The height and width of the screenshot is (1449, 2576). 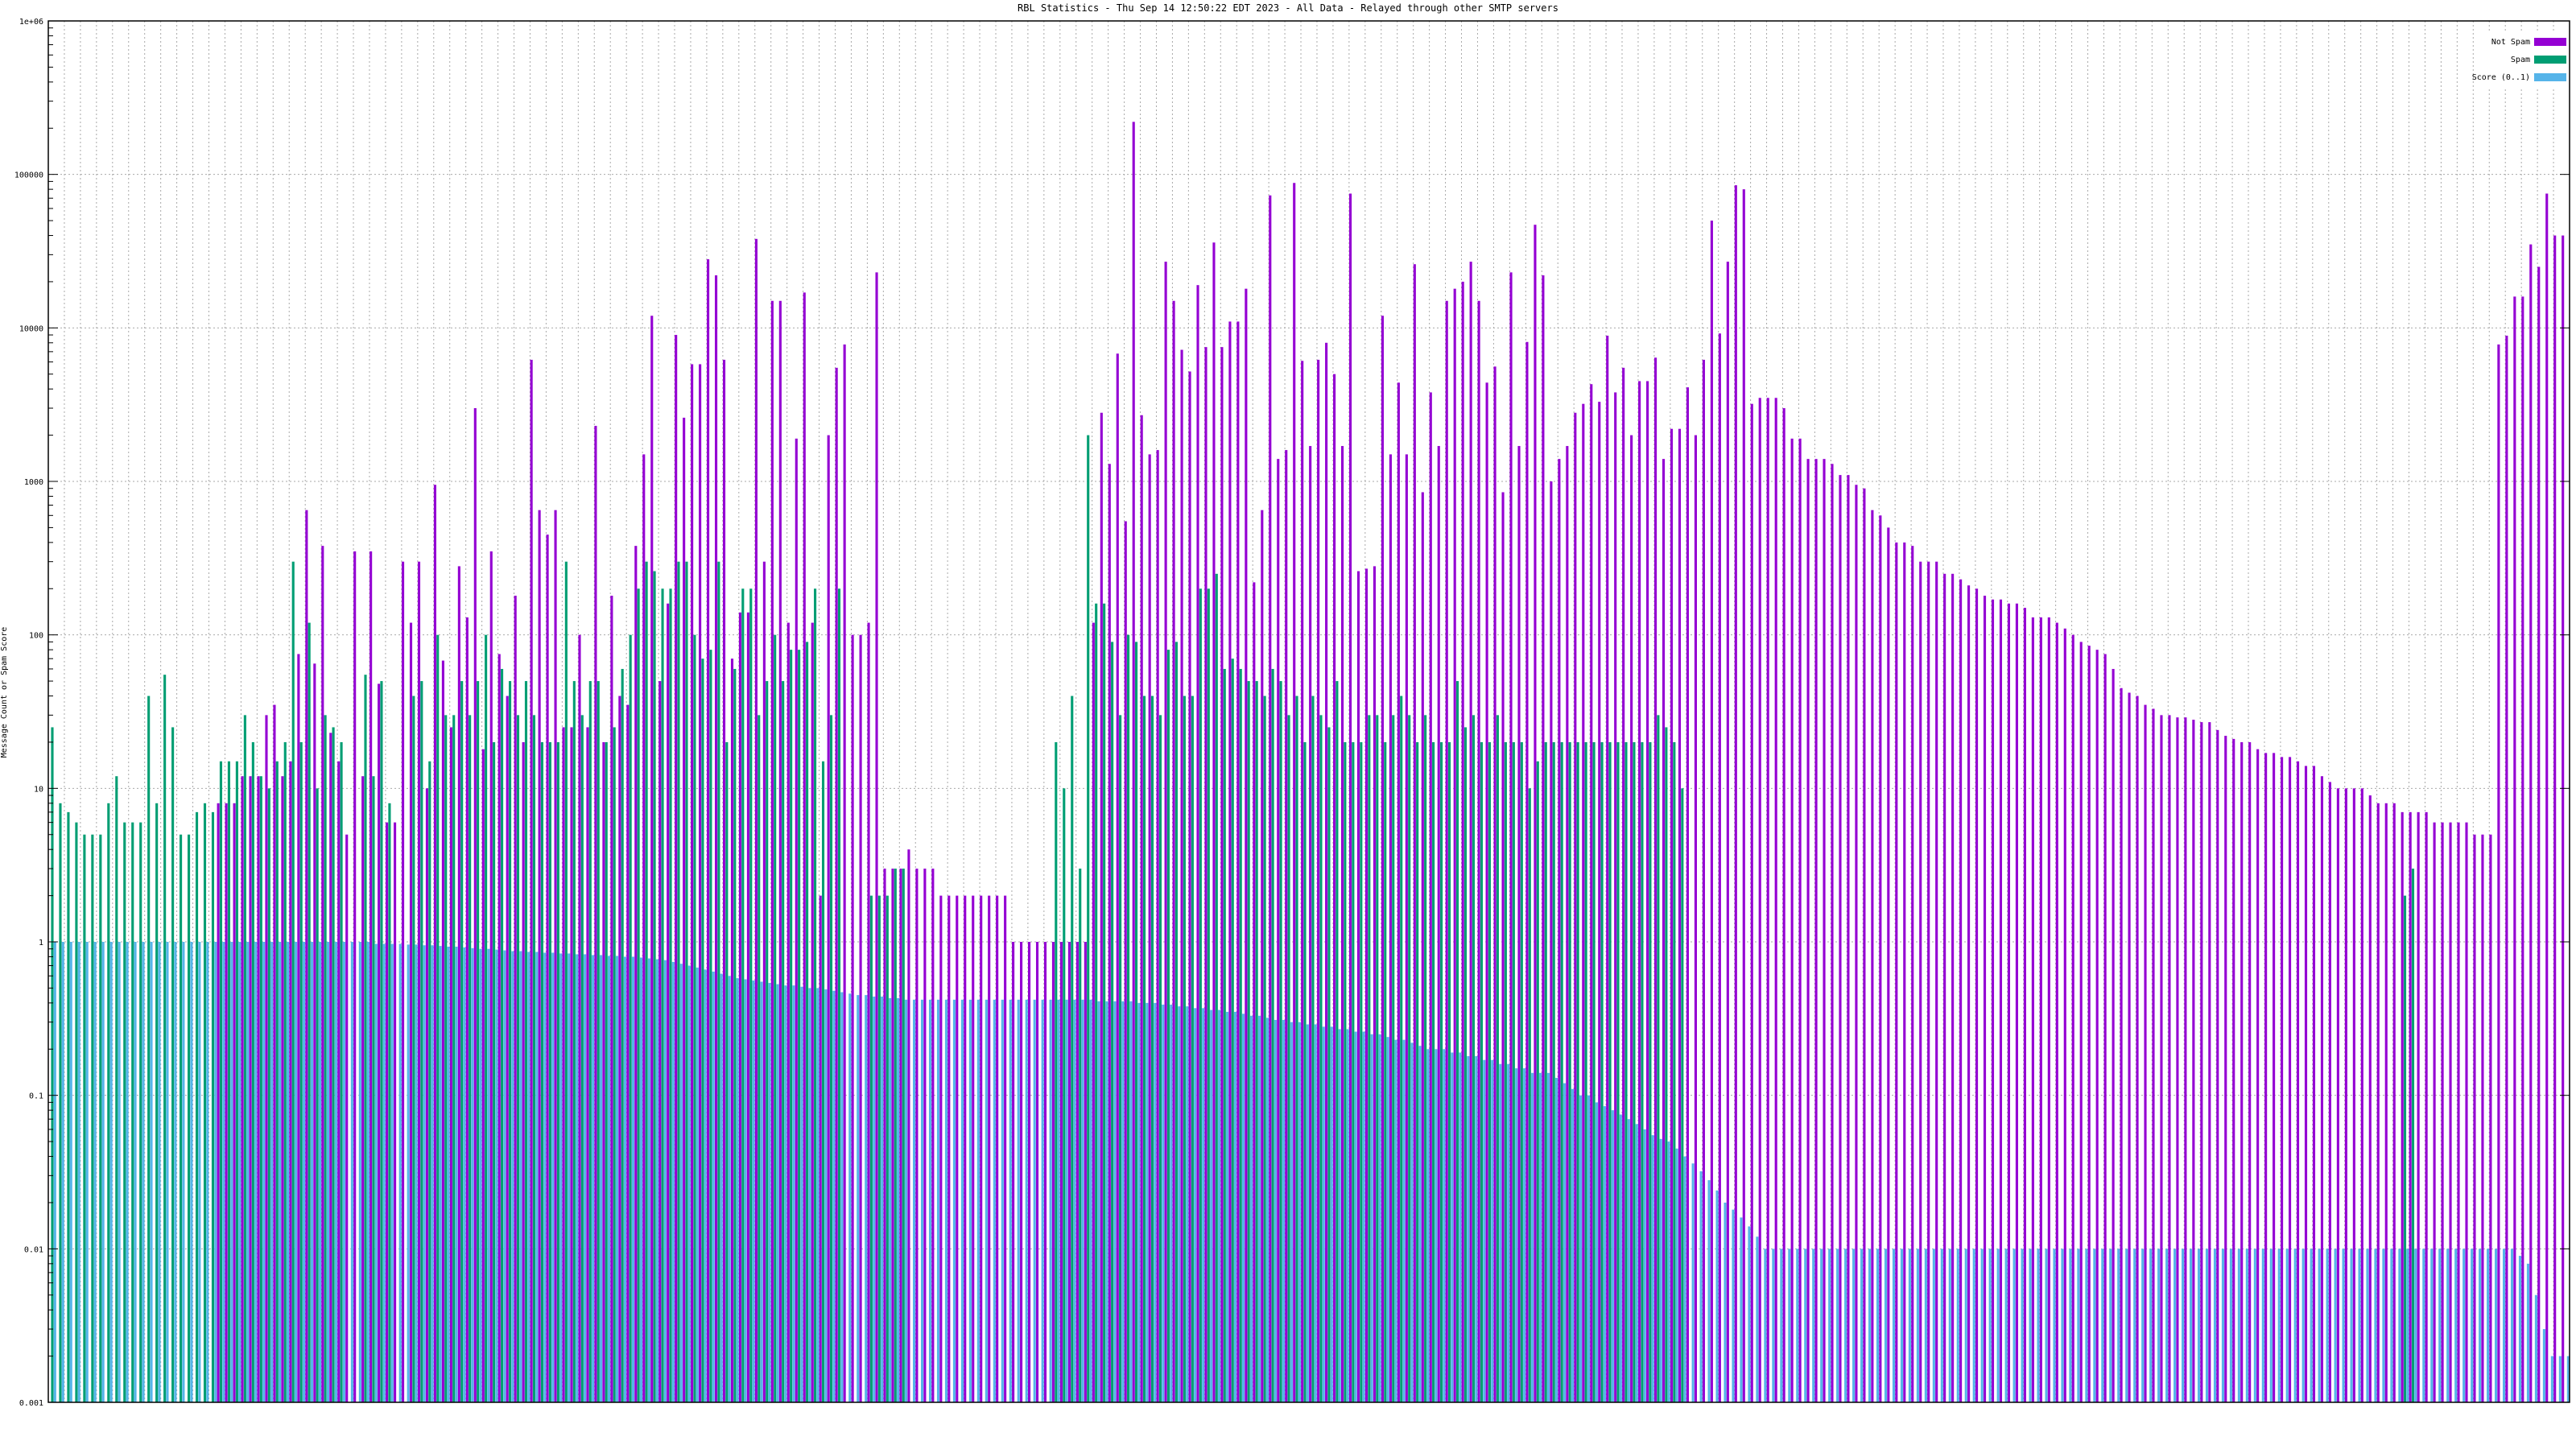 I want to click on legend-swatch-score, so click(x=2550, y=77).